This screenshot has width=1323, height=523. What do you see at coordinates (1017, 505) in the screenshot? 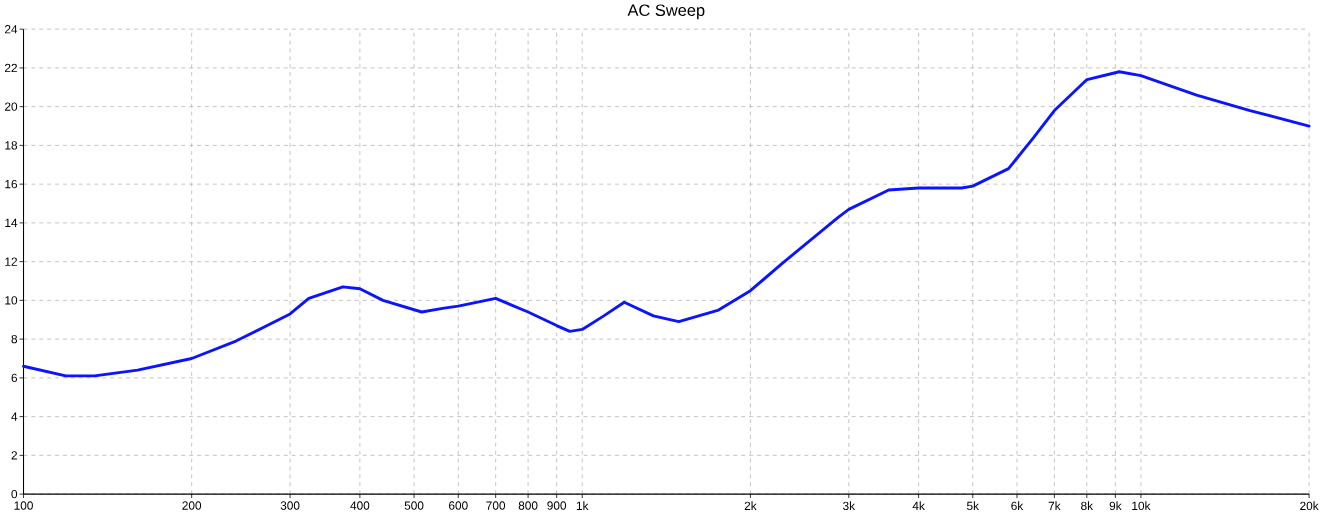
I see `x-tick-label: 6k` at bounding box center [1017, 505].